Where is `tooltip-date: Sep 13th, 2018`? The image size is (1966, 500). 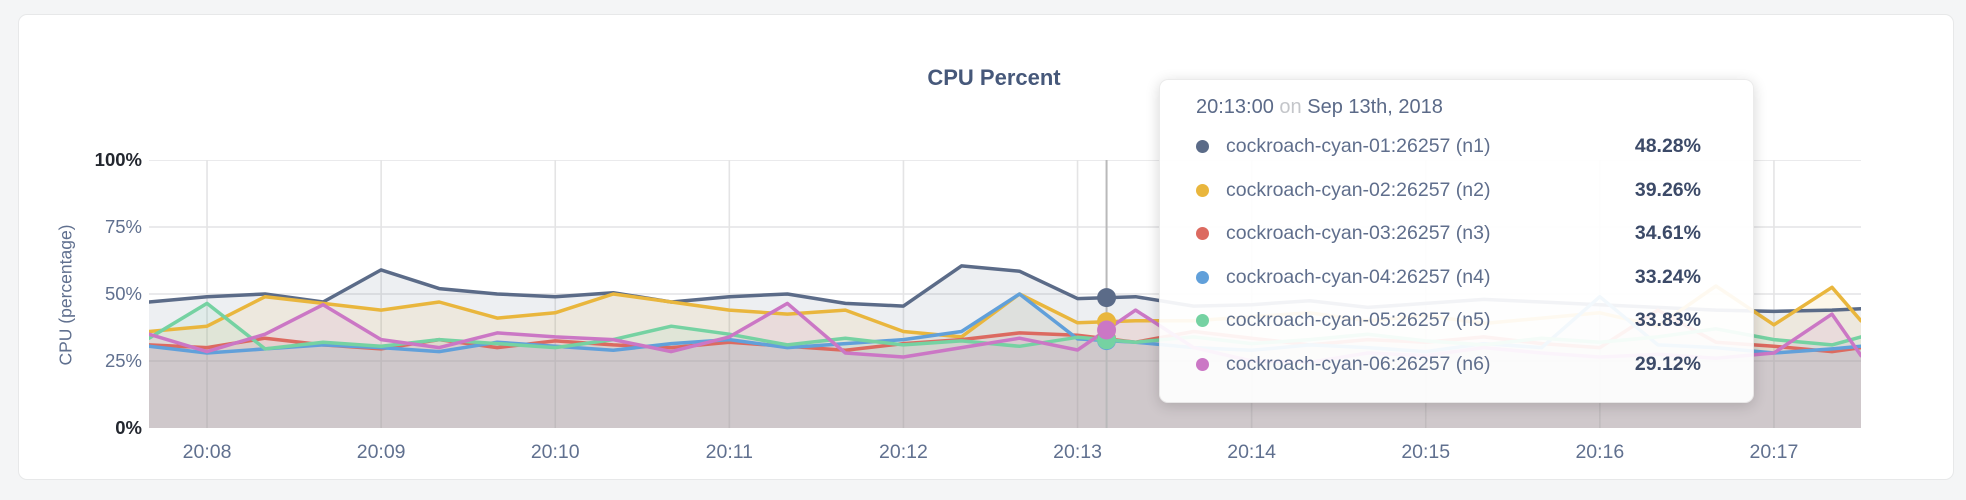 tooltip-date: Sep 13th, 2018 is located at coordinates (1375, 107).